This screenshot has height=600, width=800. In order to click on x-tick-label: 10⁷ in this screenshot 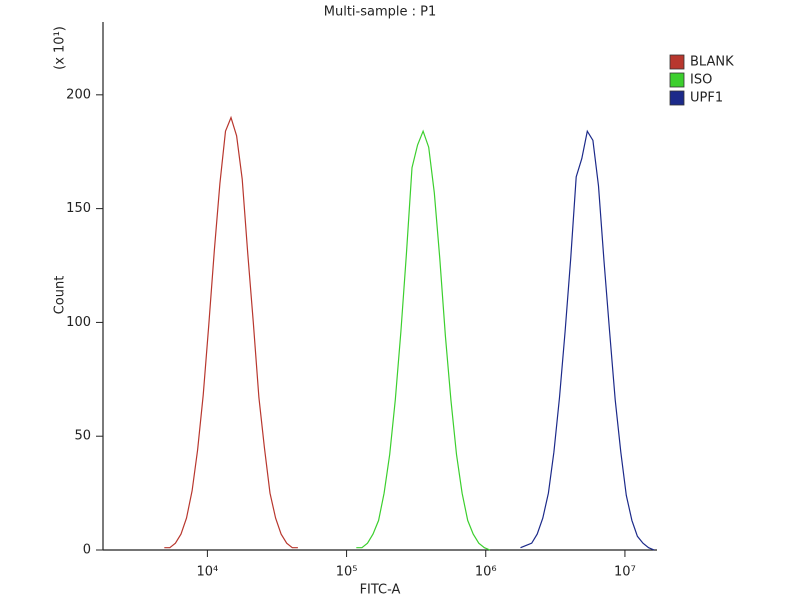, I will do `click(625, 572)`.